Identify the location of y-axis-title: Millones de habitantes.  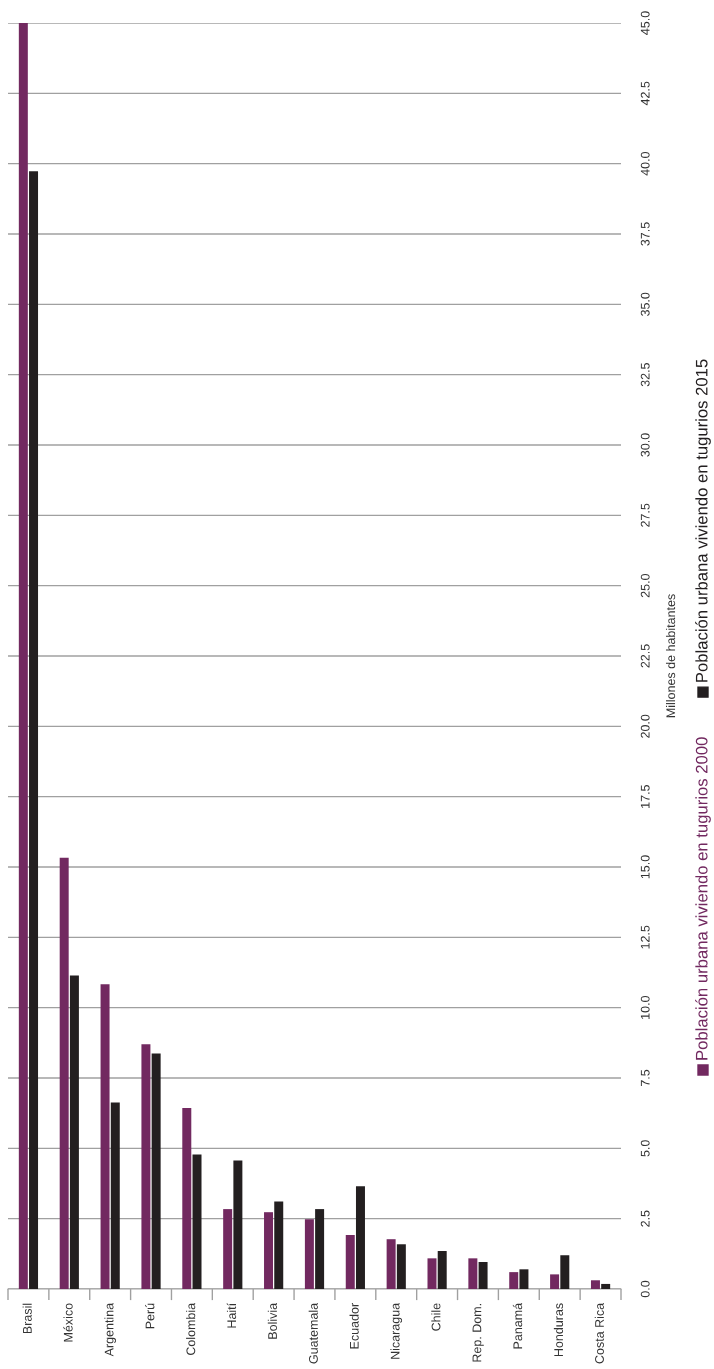
(670, 656).